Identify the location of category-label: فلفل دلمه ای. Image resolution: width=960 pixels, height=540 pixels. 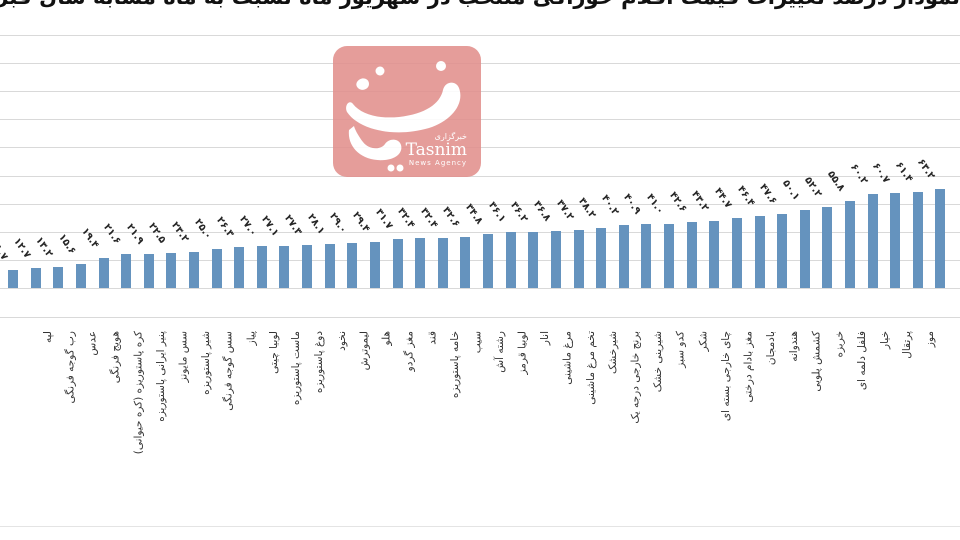
(861, 361).